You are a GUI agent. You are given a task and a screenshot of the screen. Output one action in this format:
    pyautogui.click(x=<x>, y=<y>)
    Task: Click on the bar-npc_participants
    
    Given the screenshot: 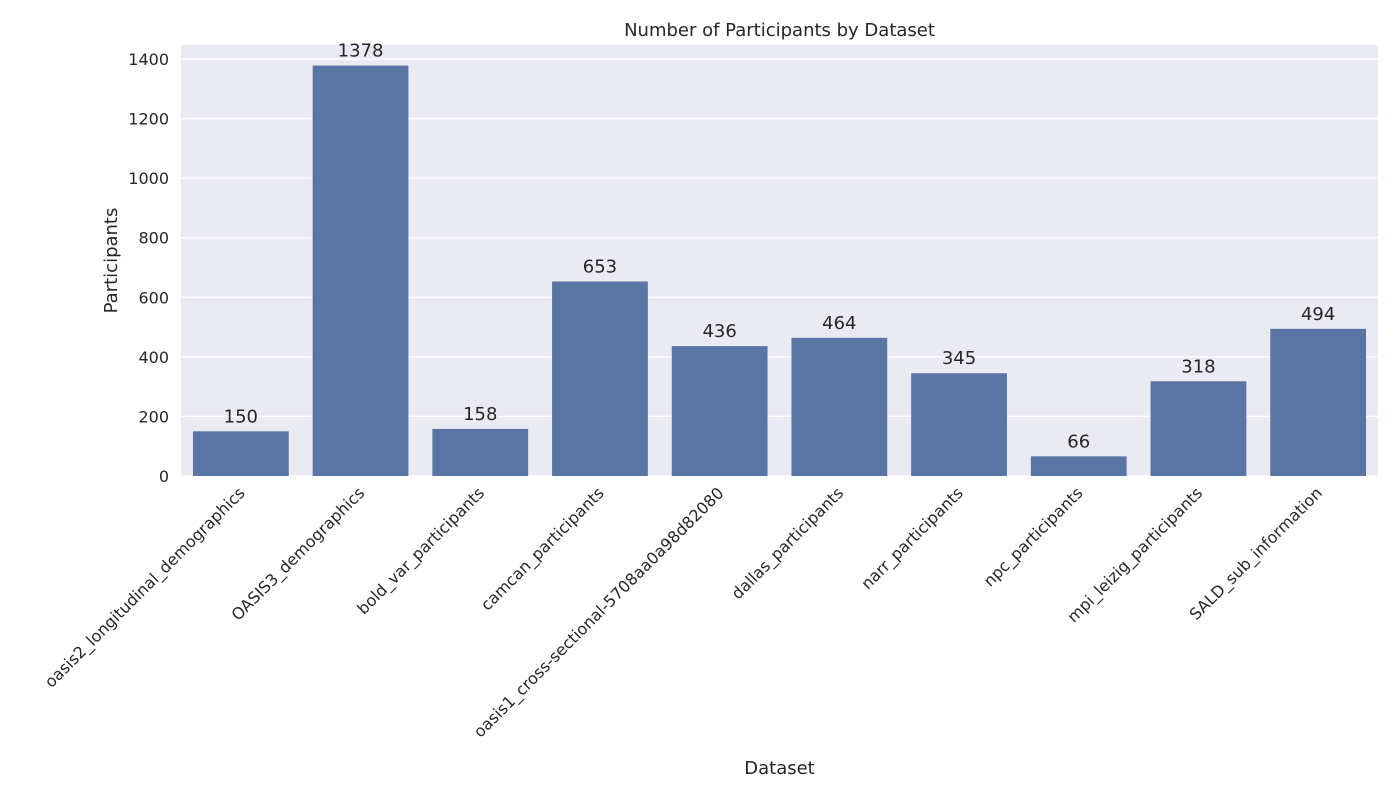 What is the action you would take?
    pyautogui.click(x=1078, y=466)
    